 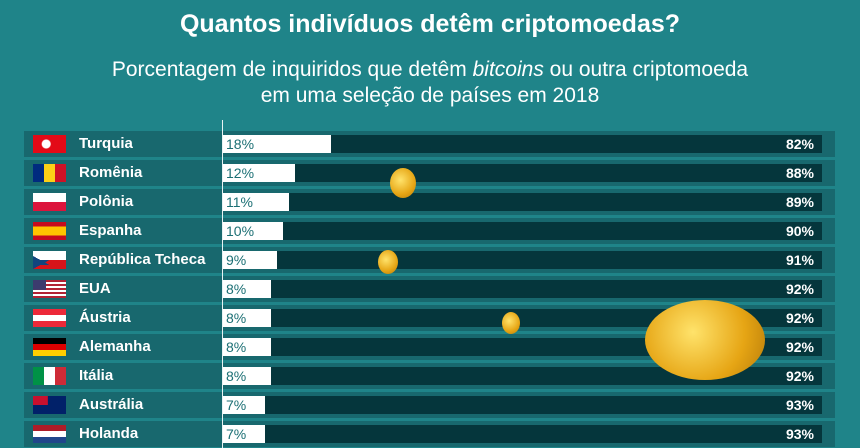 I want to click on category-label: EUA, so click(x=95, y=288).